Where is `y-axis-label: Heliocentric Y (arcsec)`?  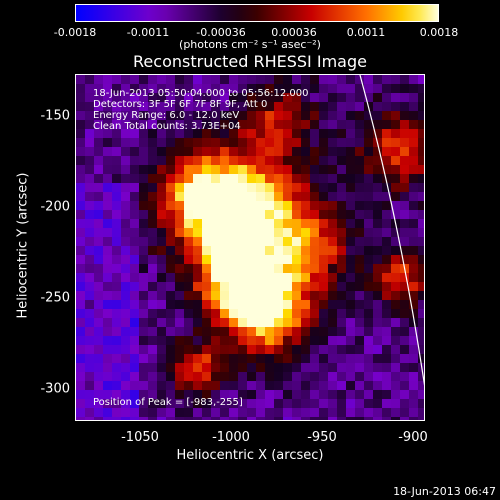 y-axis-label: Heliocentric Y (arcsec) is located at coordinates (23, 245).